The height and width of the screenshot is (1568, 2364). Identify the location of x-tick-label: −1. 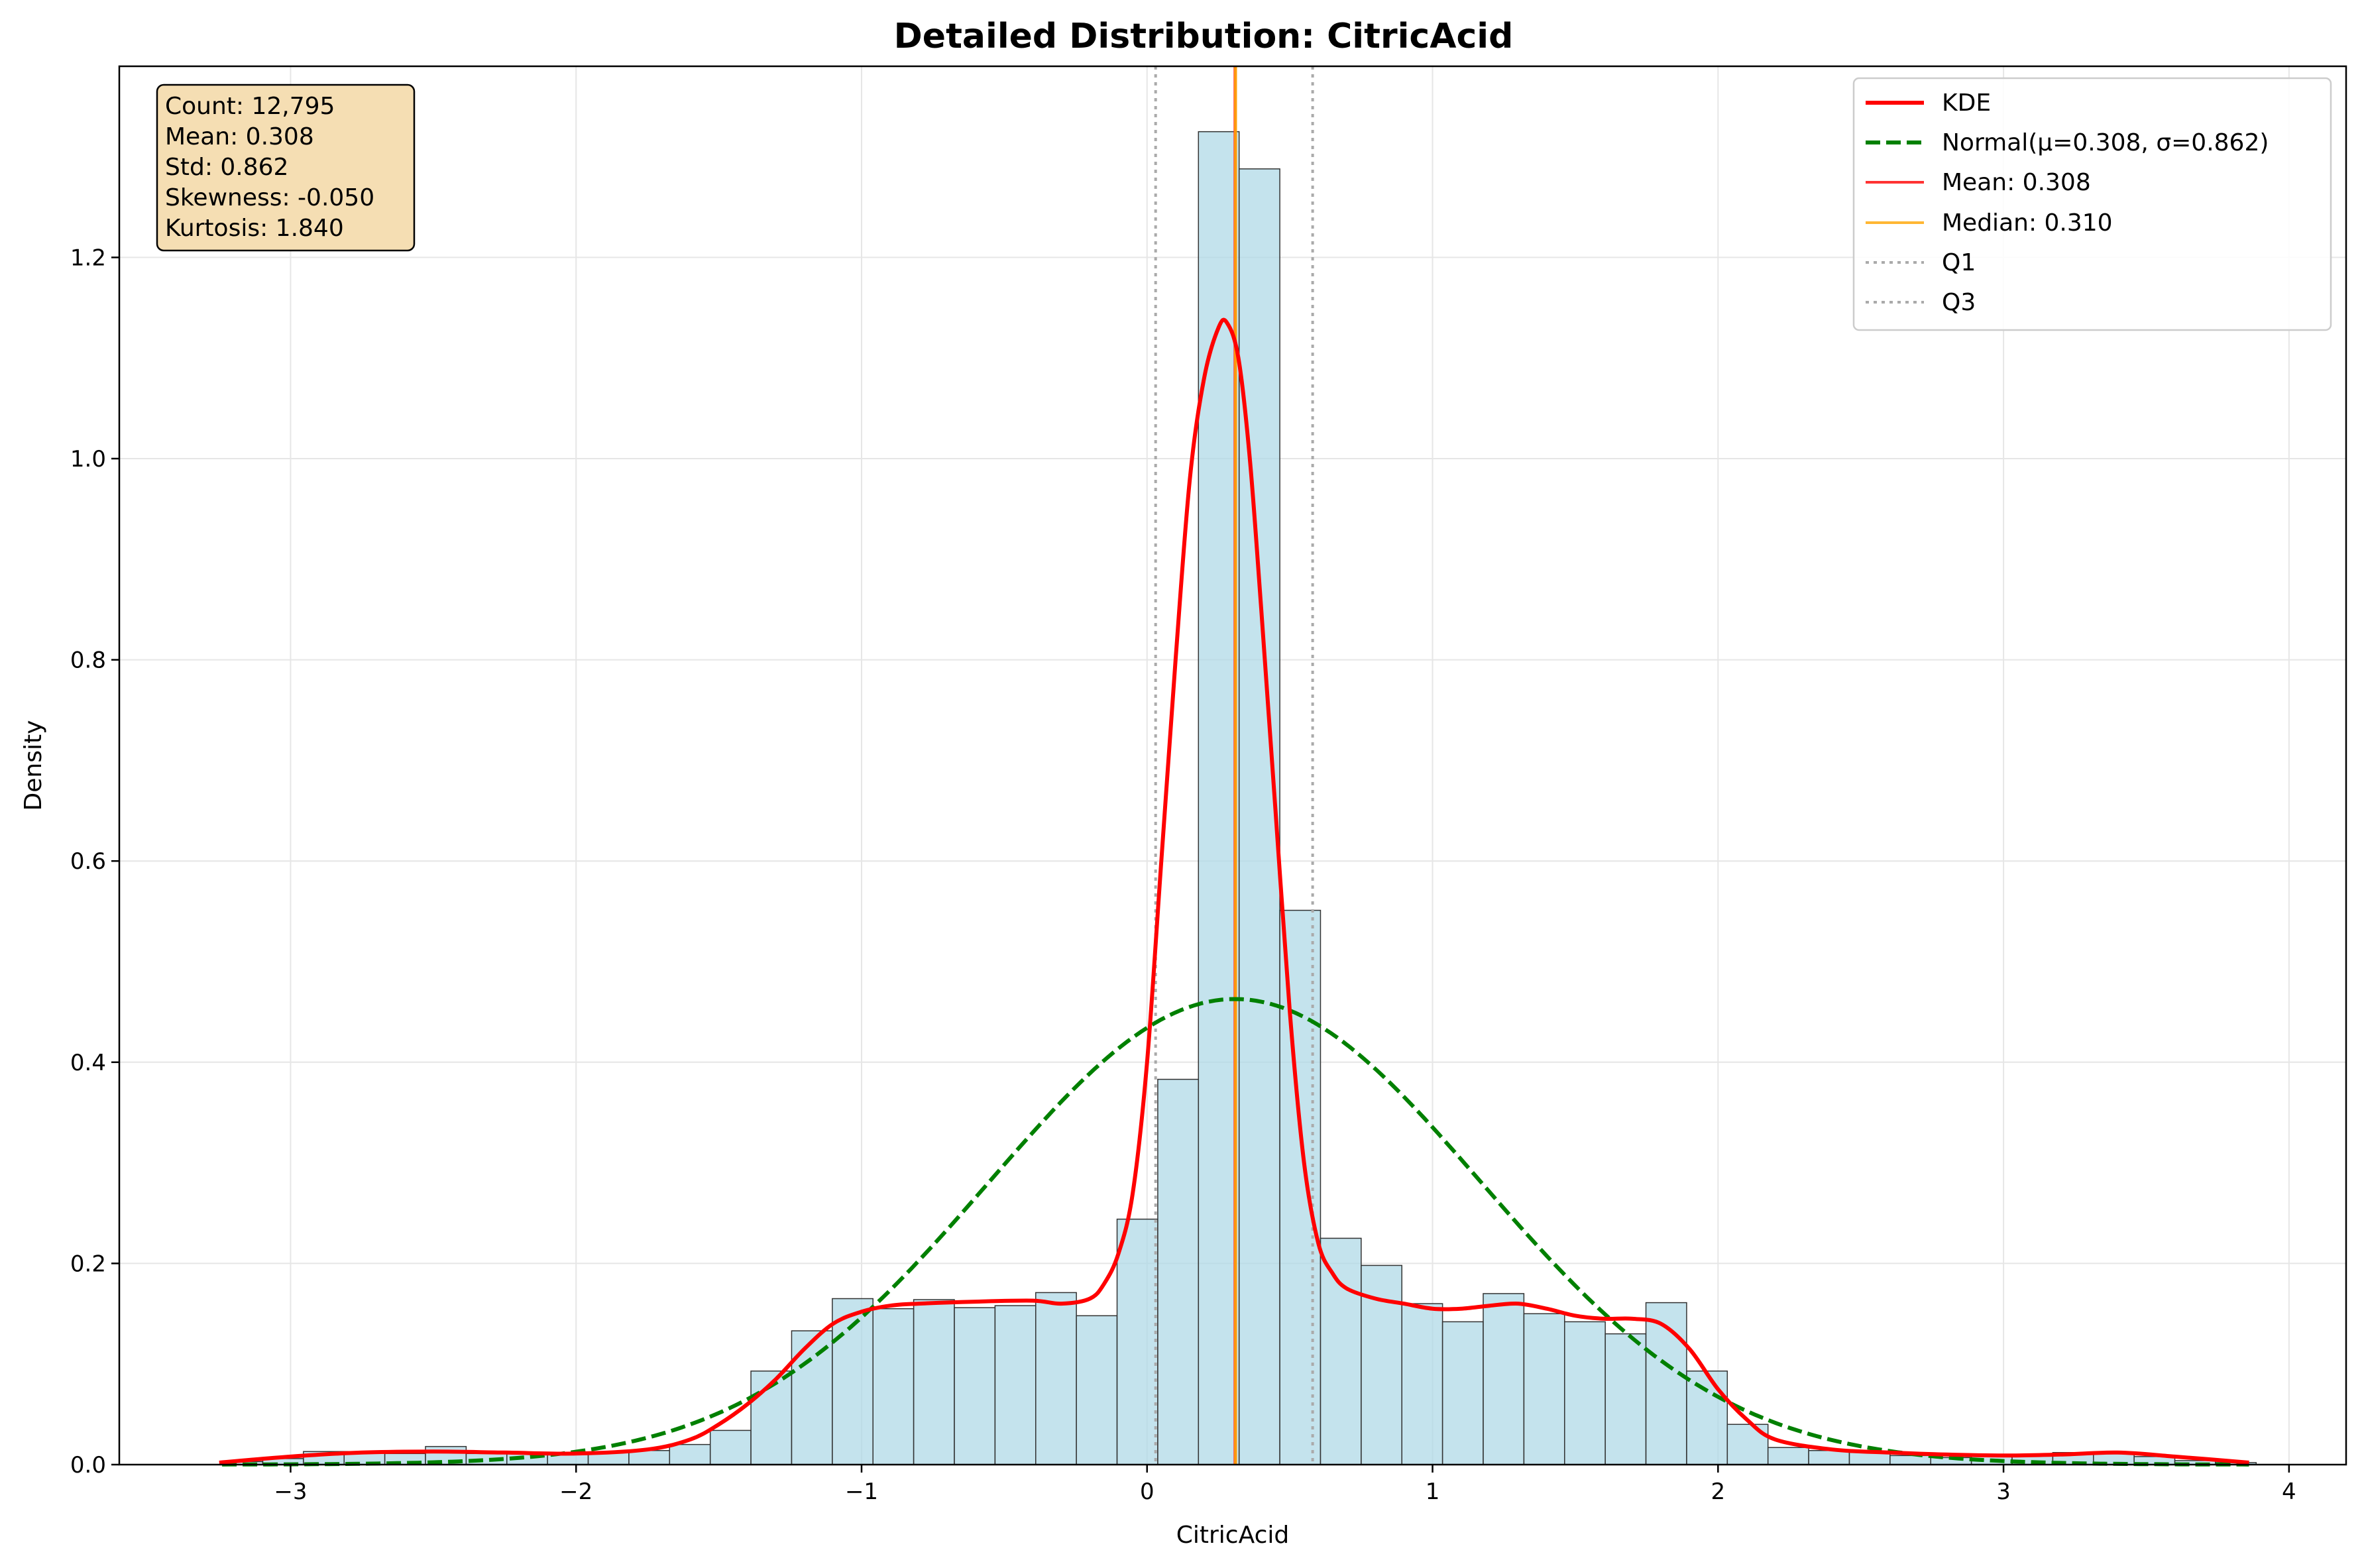
(861, 1492).